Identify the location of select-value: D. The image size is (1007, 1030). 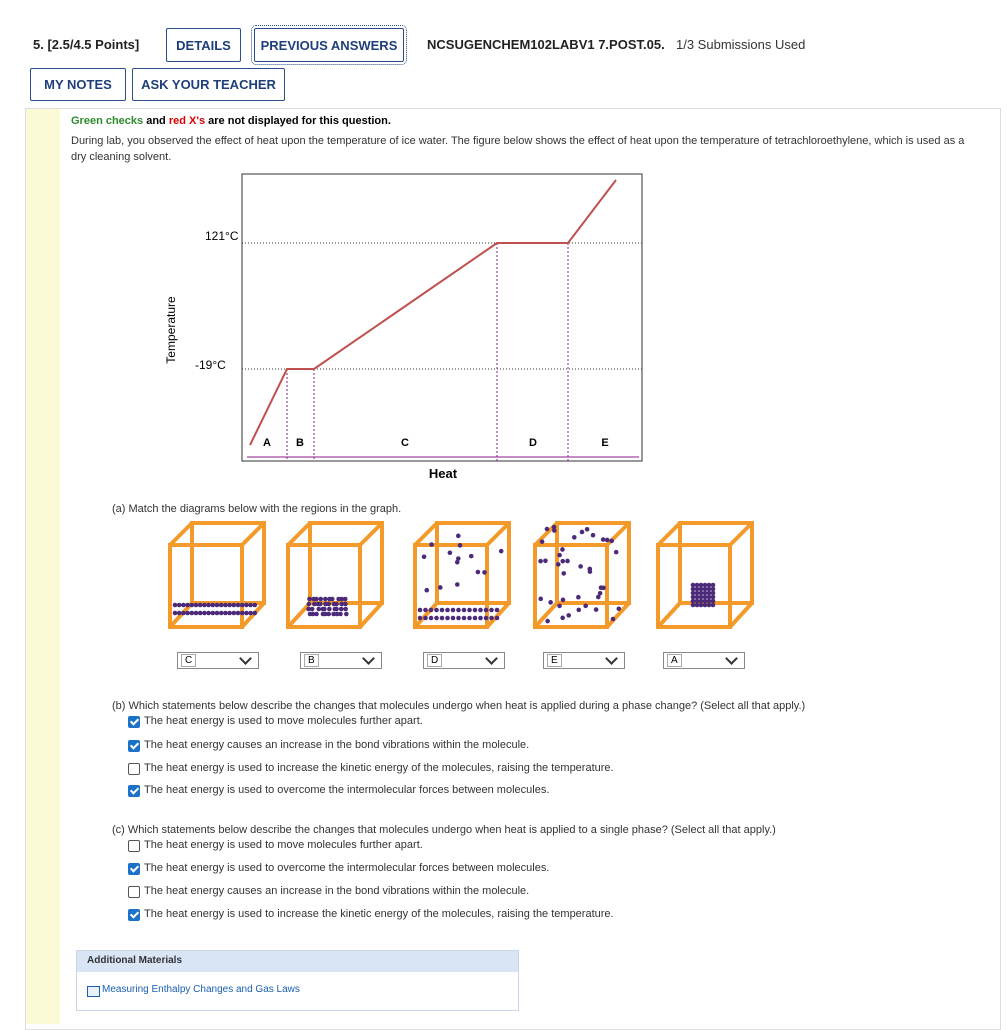
(435, 660).